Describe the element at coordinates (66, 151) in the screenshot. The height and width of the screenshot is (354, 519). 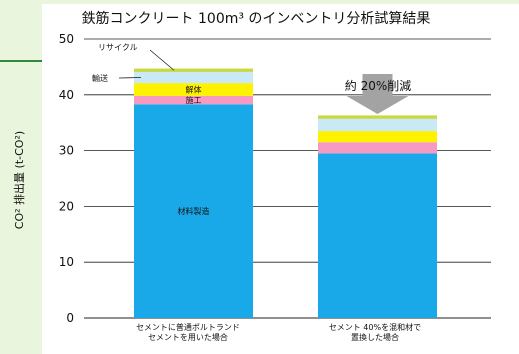
I see `y-tick-label: 30` at that location.